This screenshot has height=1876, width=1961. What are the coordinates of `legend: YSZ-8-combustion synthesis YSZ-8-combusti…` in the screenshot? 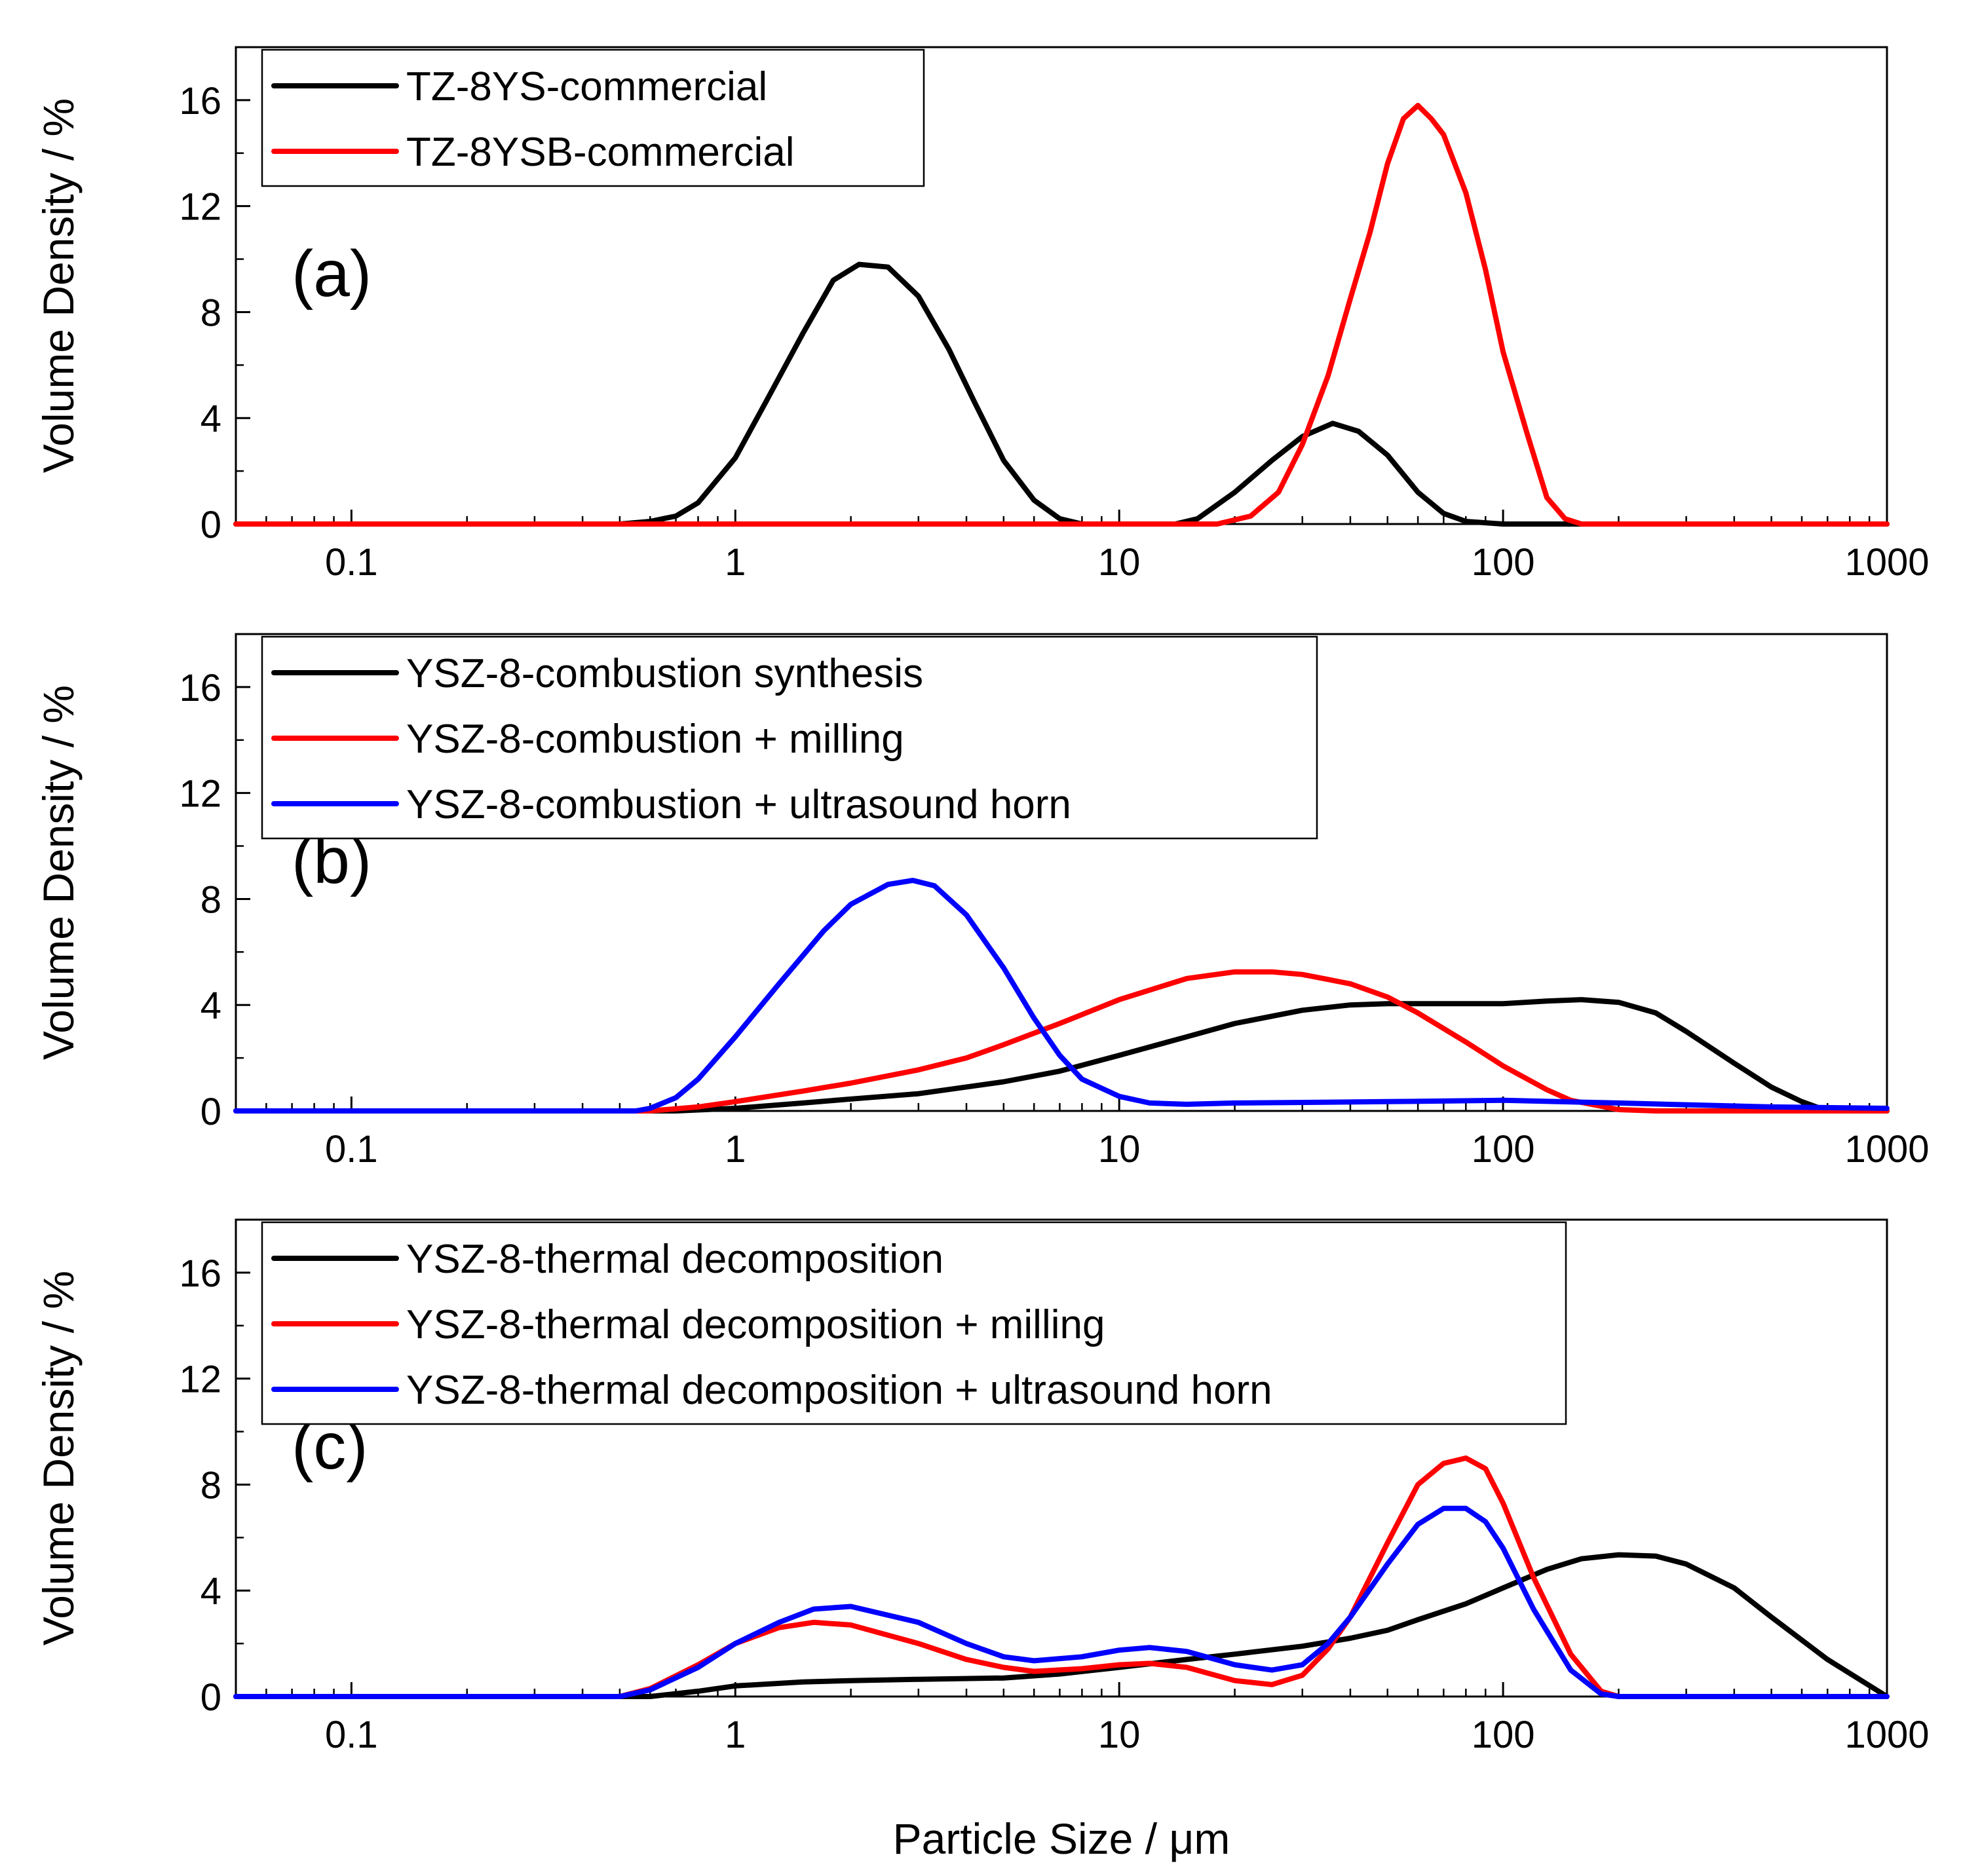 It's located at (789, 738).